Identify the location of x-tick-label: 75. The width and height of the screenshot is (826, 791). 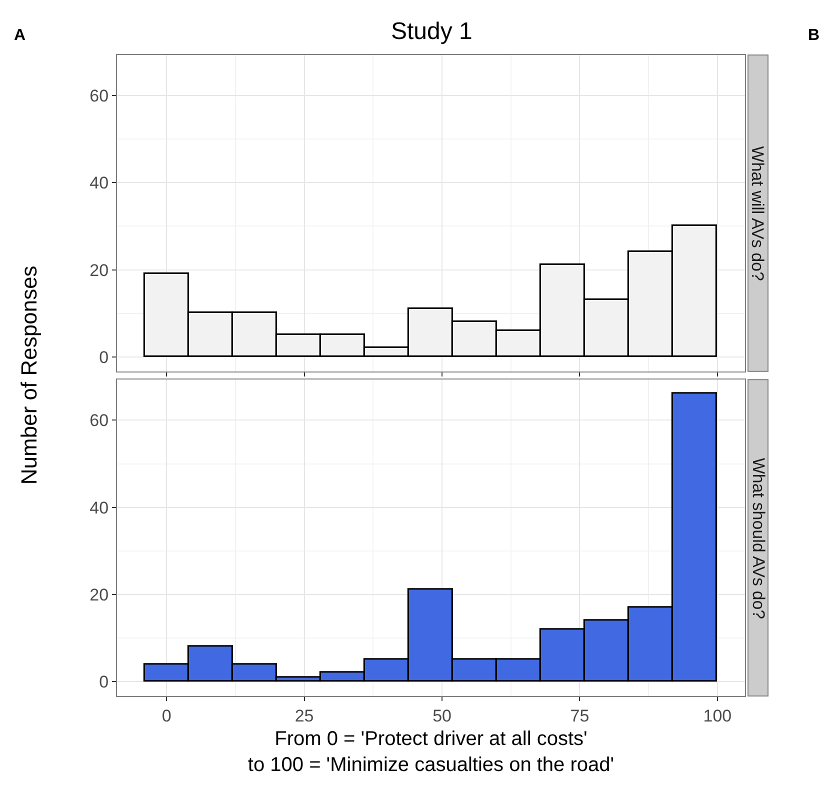
(580, 716).